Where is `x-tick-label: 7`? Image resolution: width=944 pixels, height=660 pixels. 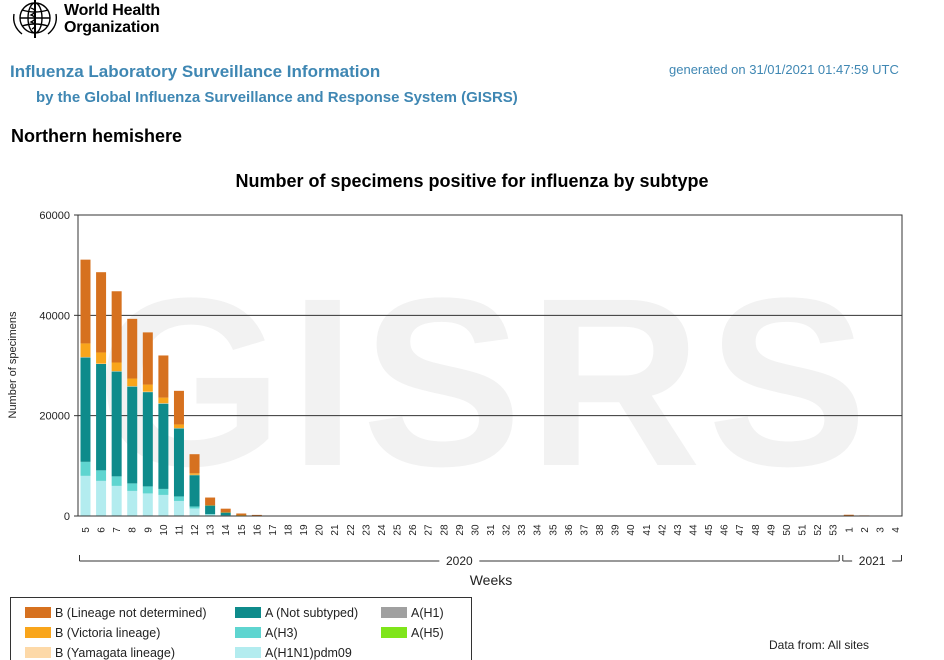
x-tick-label: 7 is located at coordinates (117, 530).